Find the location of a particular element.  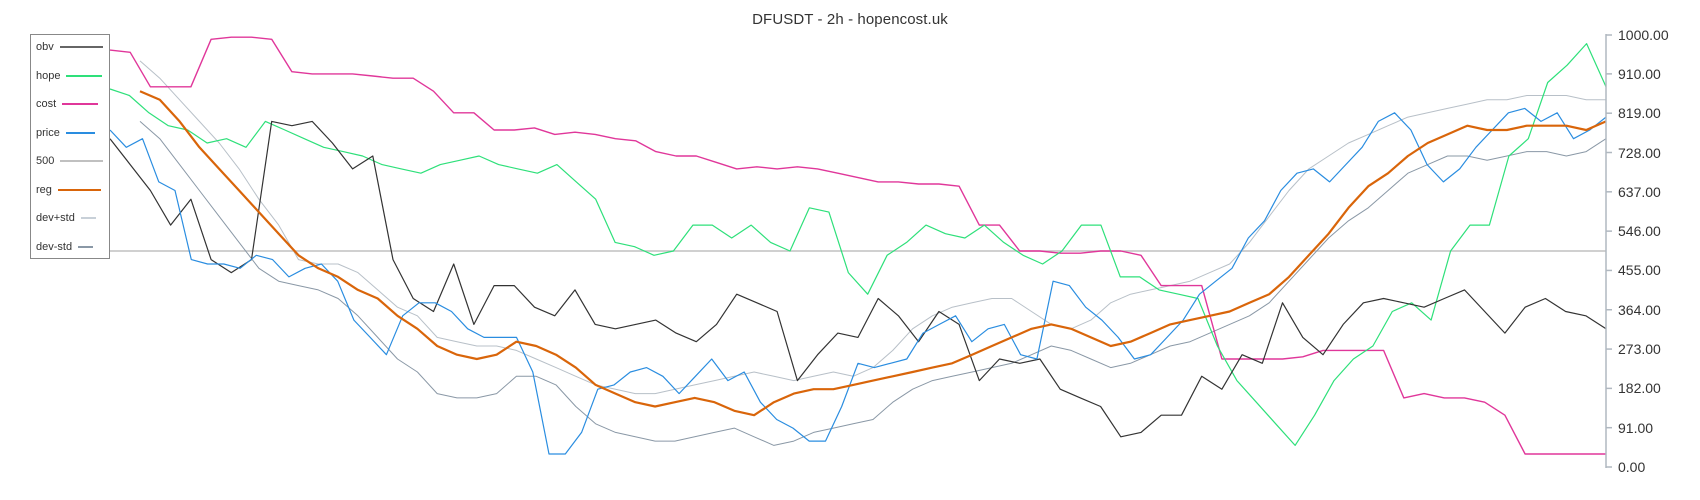

y-tick-label: 273.00 is located at coordinates (1639, 349).